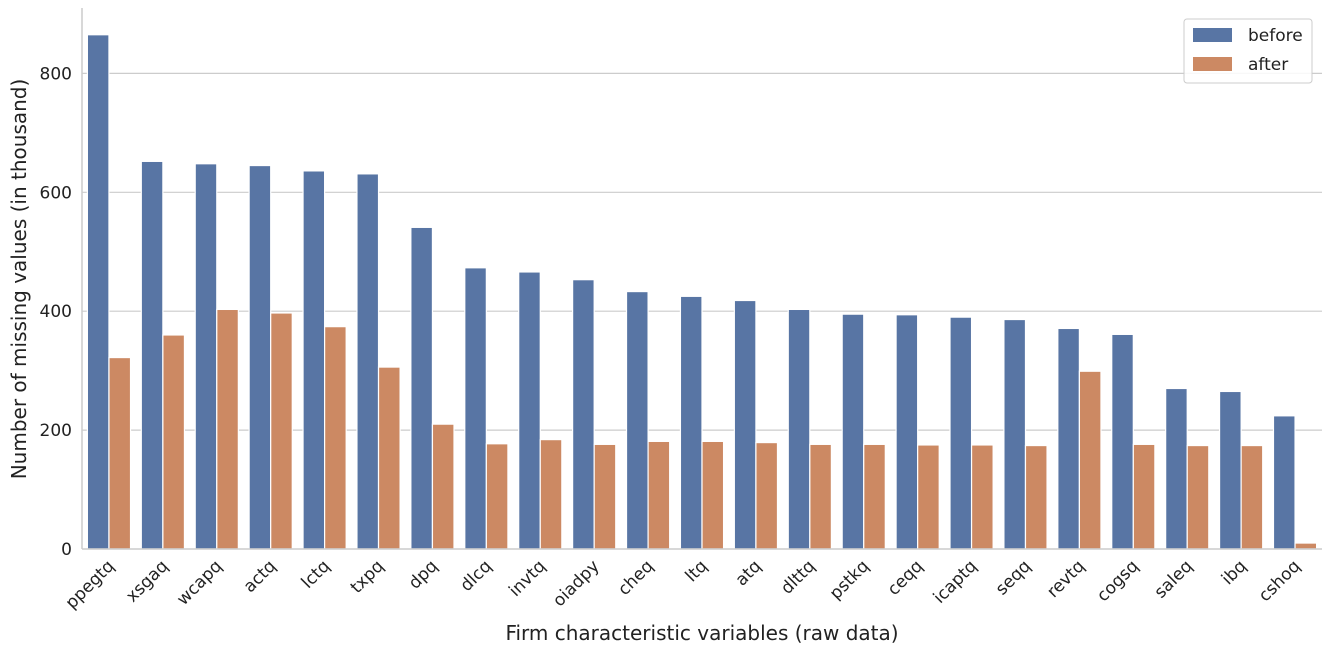 This screenshot has height=654, width=1332. What do you see at coordinates (1176, 468) in the screenshot?
I see `bar-before-saleq` at bounding box center [1176, 468].